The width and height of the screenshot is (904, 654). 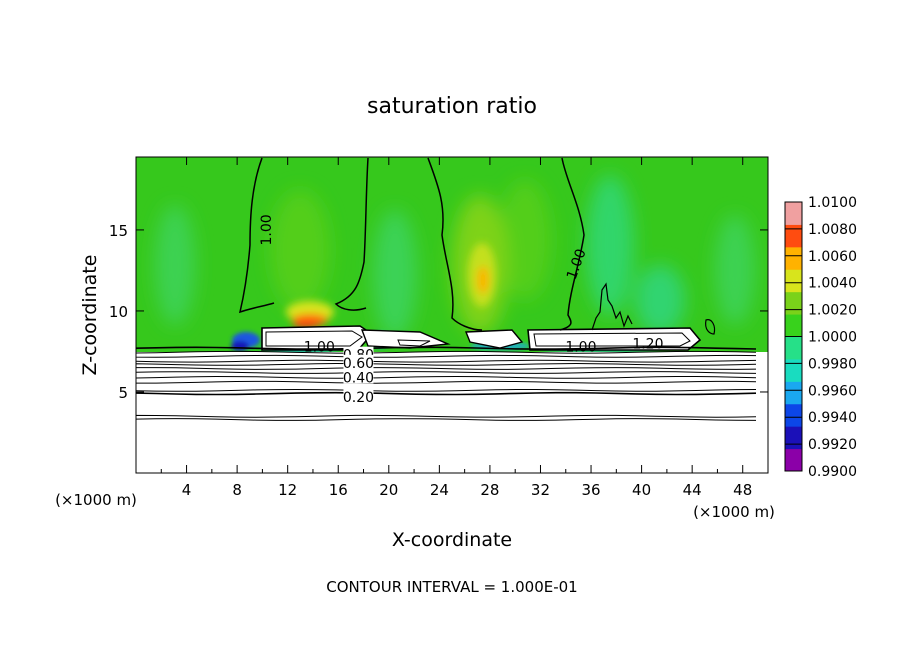 I want to click on contour-label: 0.40, so click(x=358, y=378).